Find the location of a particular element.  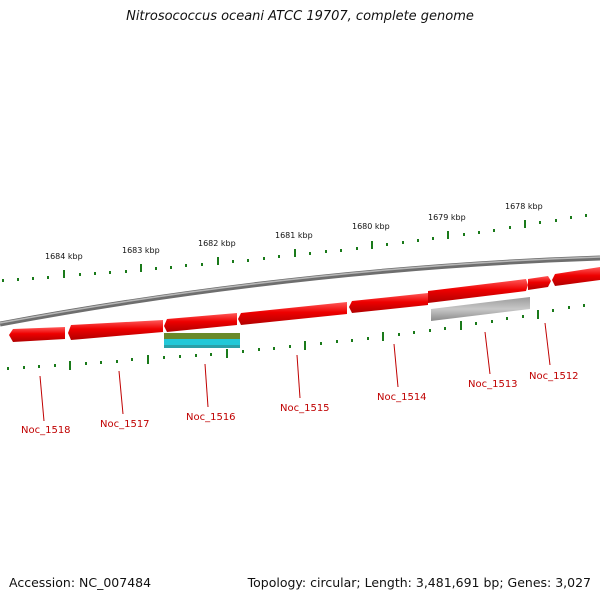

forward-strand-genes is located at coordinates (489, 289).